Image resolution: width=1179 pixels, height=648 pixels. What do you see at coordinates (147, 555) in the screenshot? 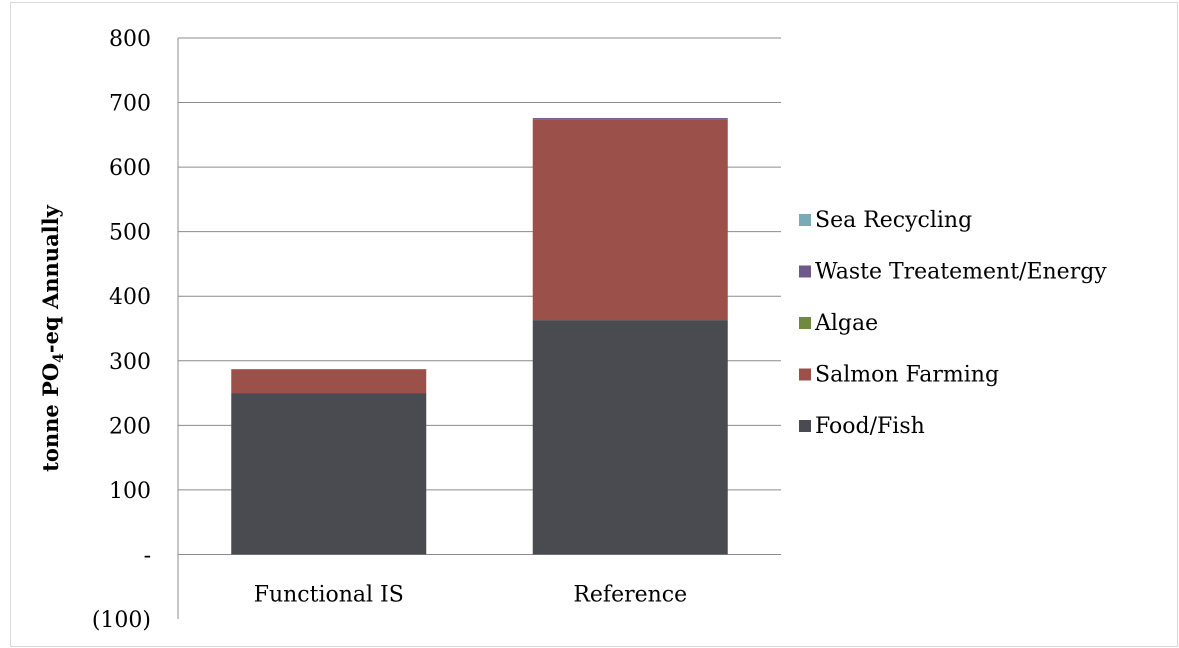
I see `y-tick-label: -` at bounding box center [147, 555].